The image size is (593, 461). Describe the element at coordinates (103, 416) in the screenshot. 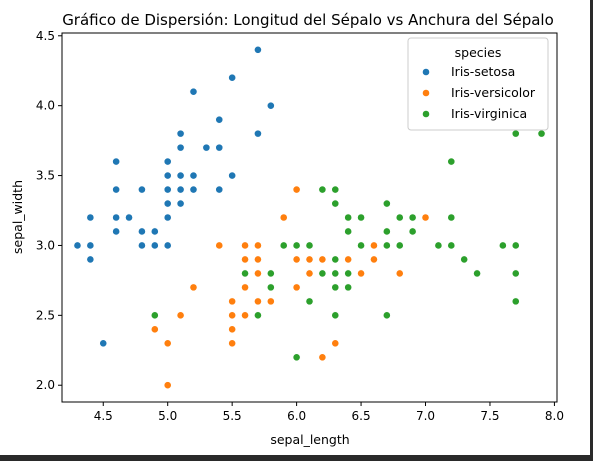

I see `x-tick-label: 4.5` at that location.